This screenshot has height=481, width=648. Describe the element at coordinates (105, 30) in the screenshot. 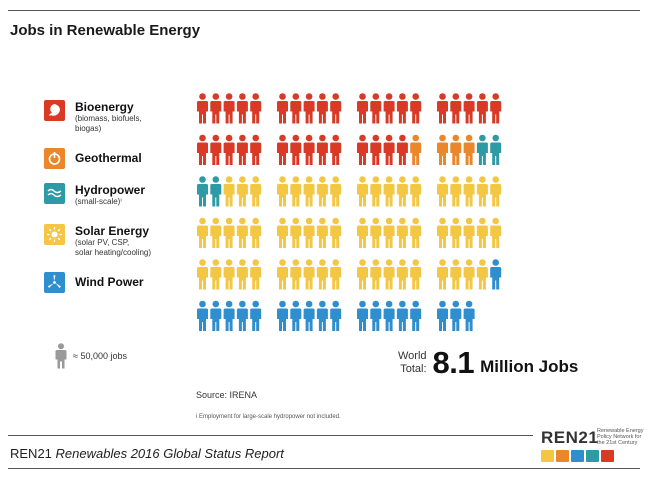

I see `chart-title: Jobs in Renewable Energy` at that location.